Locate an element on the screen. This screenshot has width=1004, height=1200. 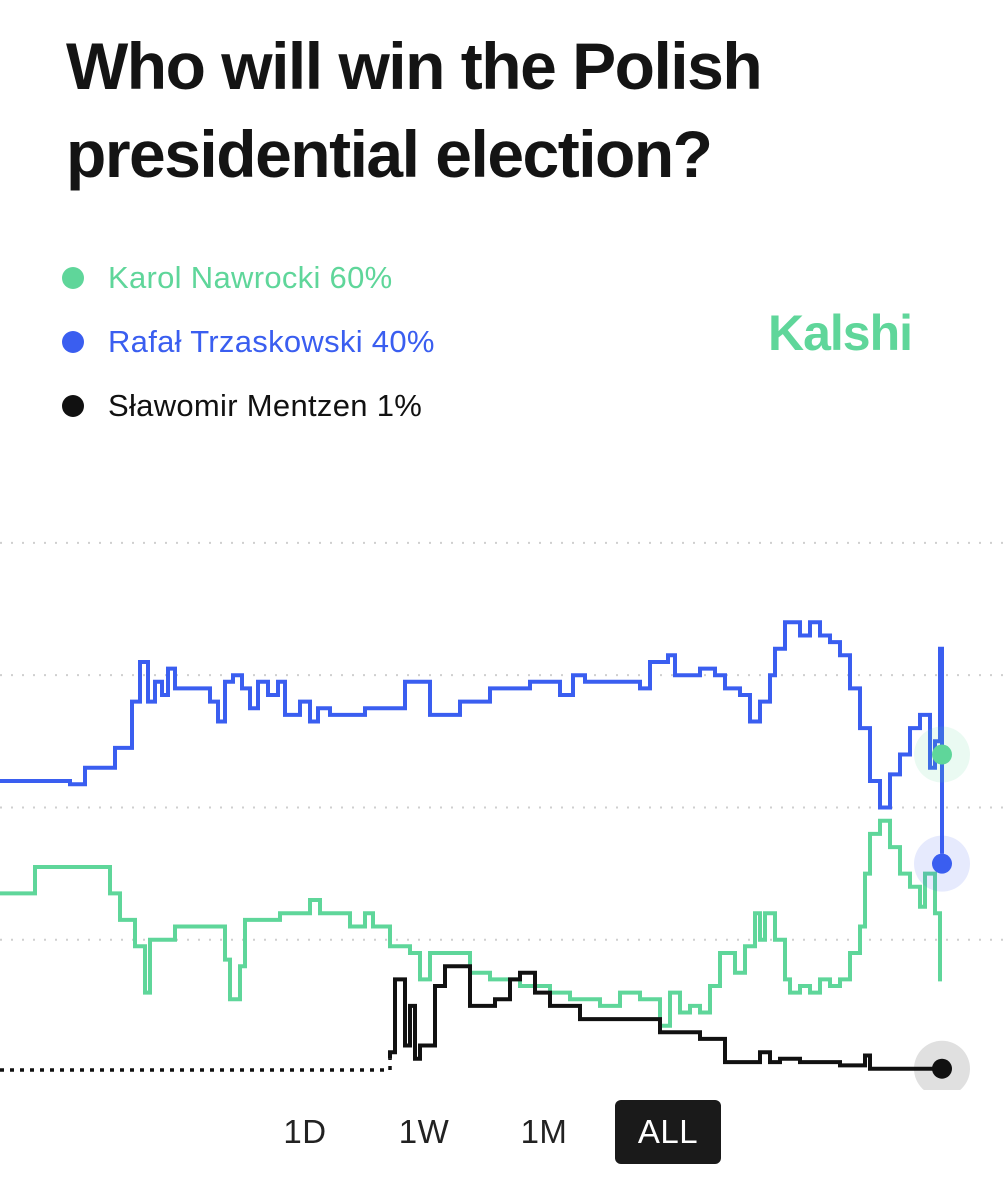
legend-item-mentzen: Sławomir Mentzen 1% is located at coordinates (248, 406).